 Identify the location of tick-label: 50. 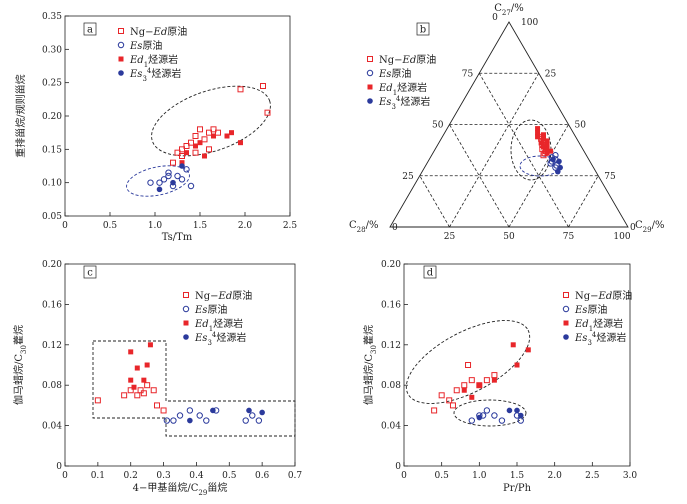
(509, 237).